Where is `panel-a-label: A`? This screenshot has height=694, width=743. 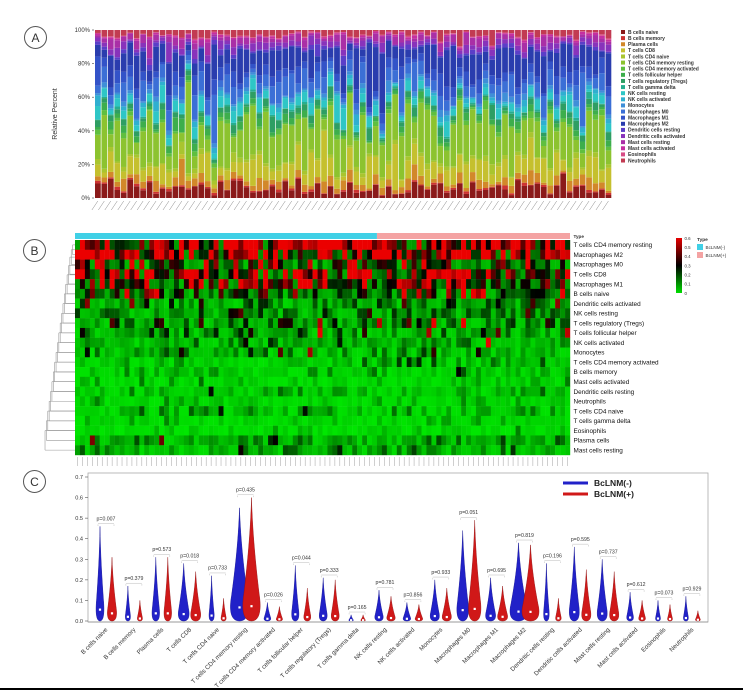 panel-a-label: A is located at coordinates (35, 37).